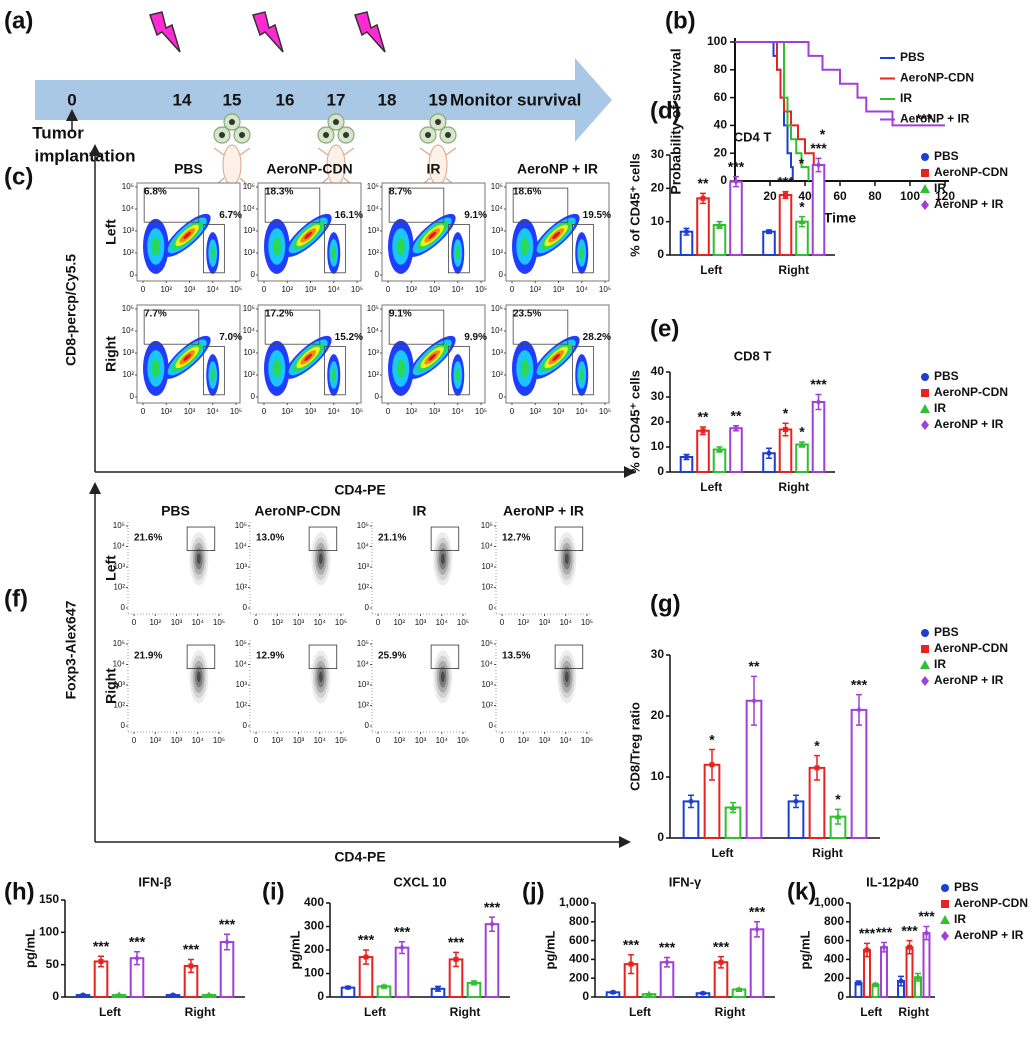 This screenshot has width=1031, height=1050. Describe the element at coordinates (314, 973) in the screenshot. I see `y-tick-label: 100` at that location.